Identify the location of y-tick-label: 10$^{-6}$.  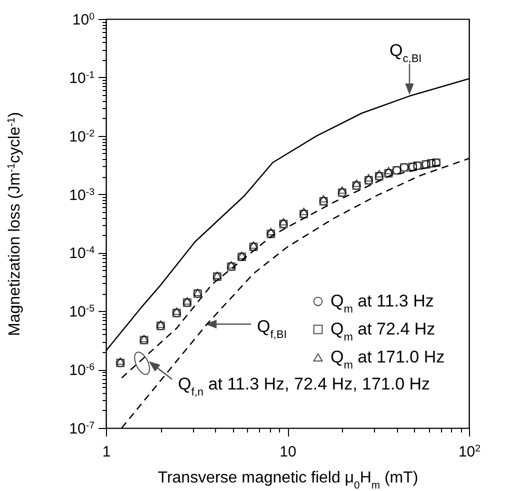
(81, 371).